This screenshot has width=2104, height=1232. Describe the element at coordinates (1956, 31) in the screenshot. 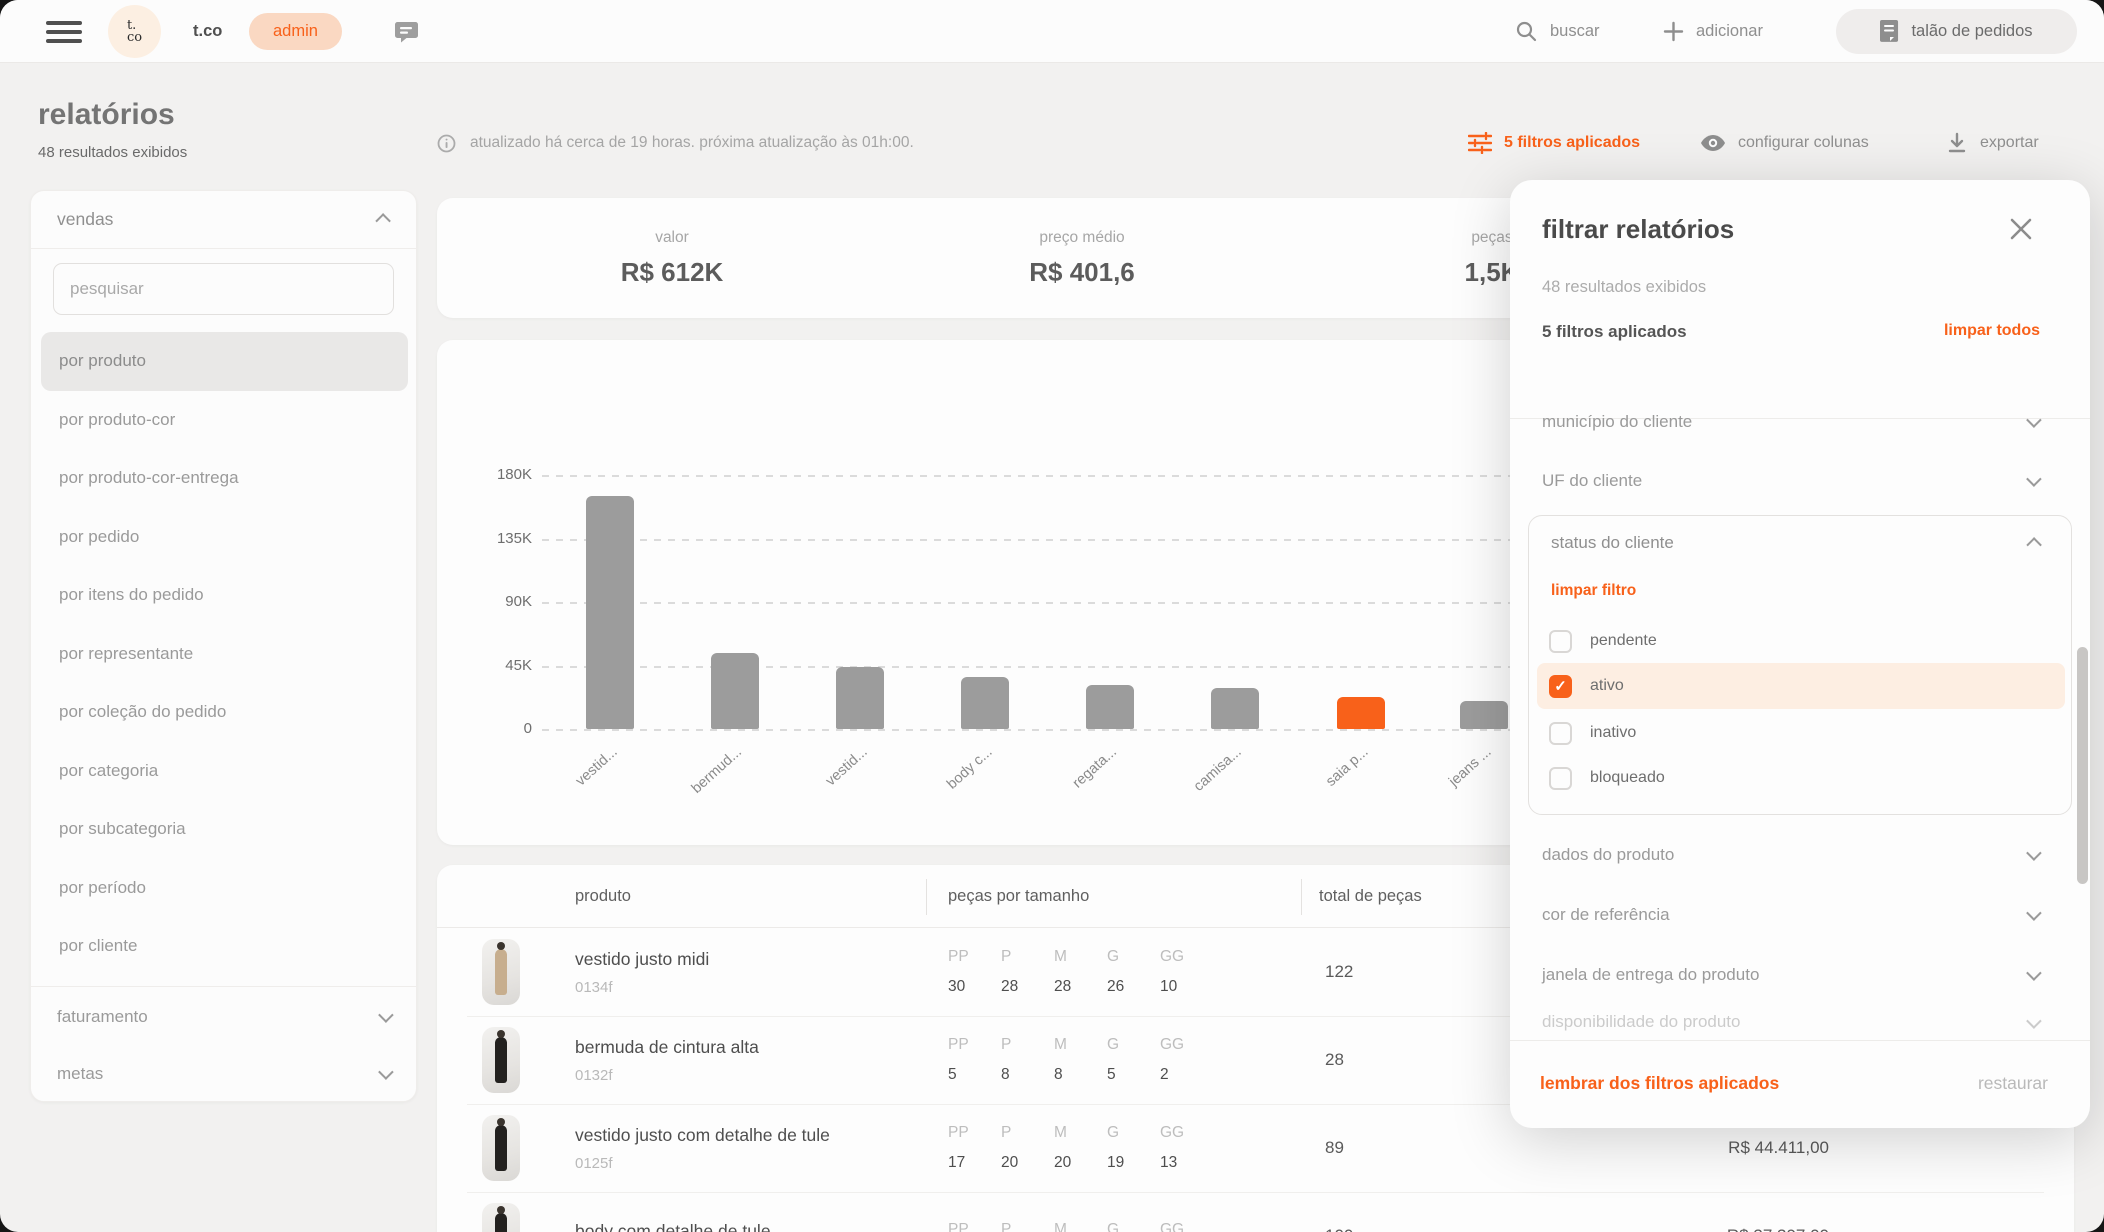

I see `order-pad-button: talão de pedidos` at that location.